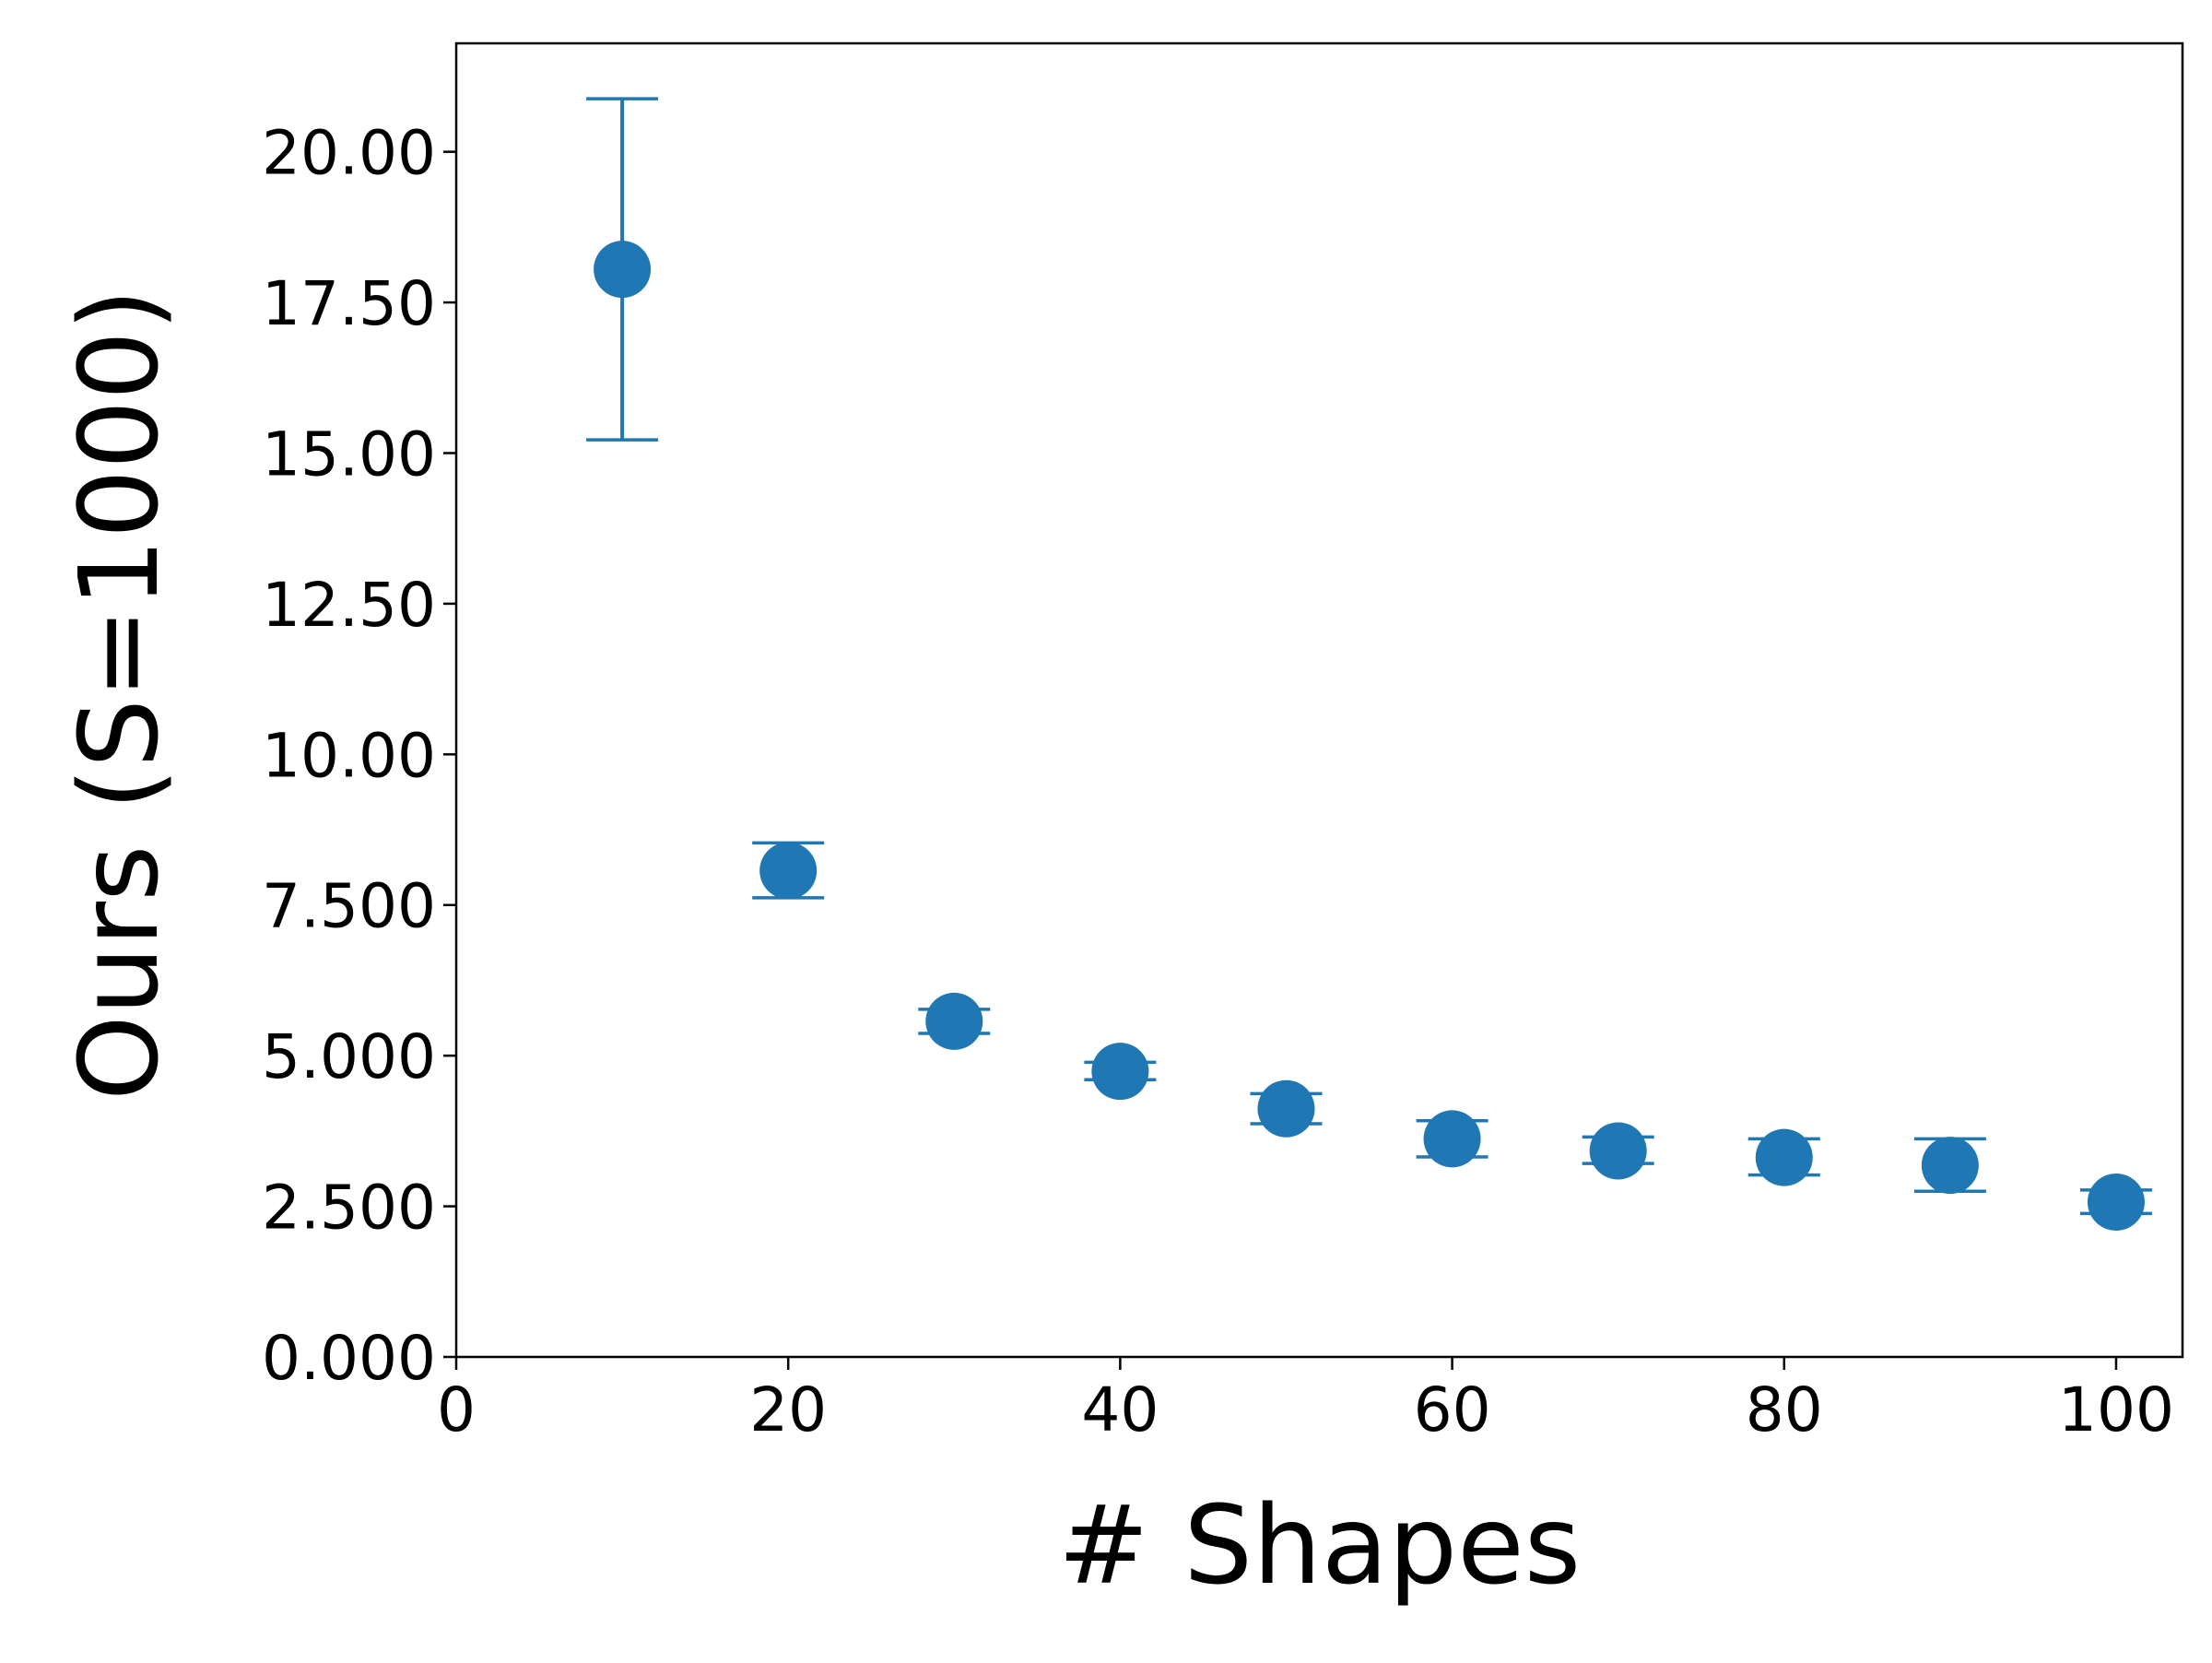 This screenshot has width=2212, height=1663. What do you see at coordinates (1452, 1409) in the screenshot?
I see `x-tick-label: 60` at bounding box center [1452, 1409].